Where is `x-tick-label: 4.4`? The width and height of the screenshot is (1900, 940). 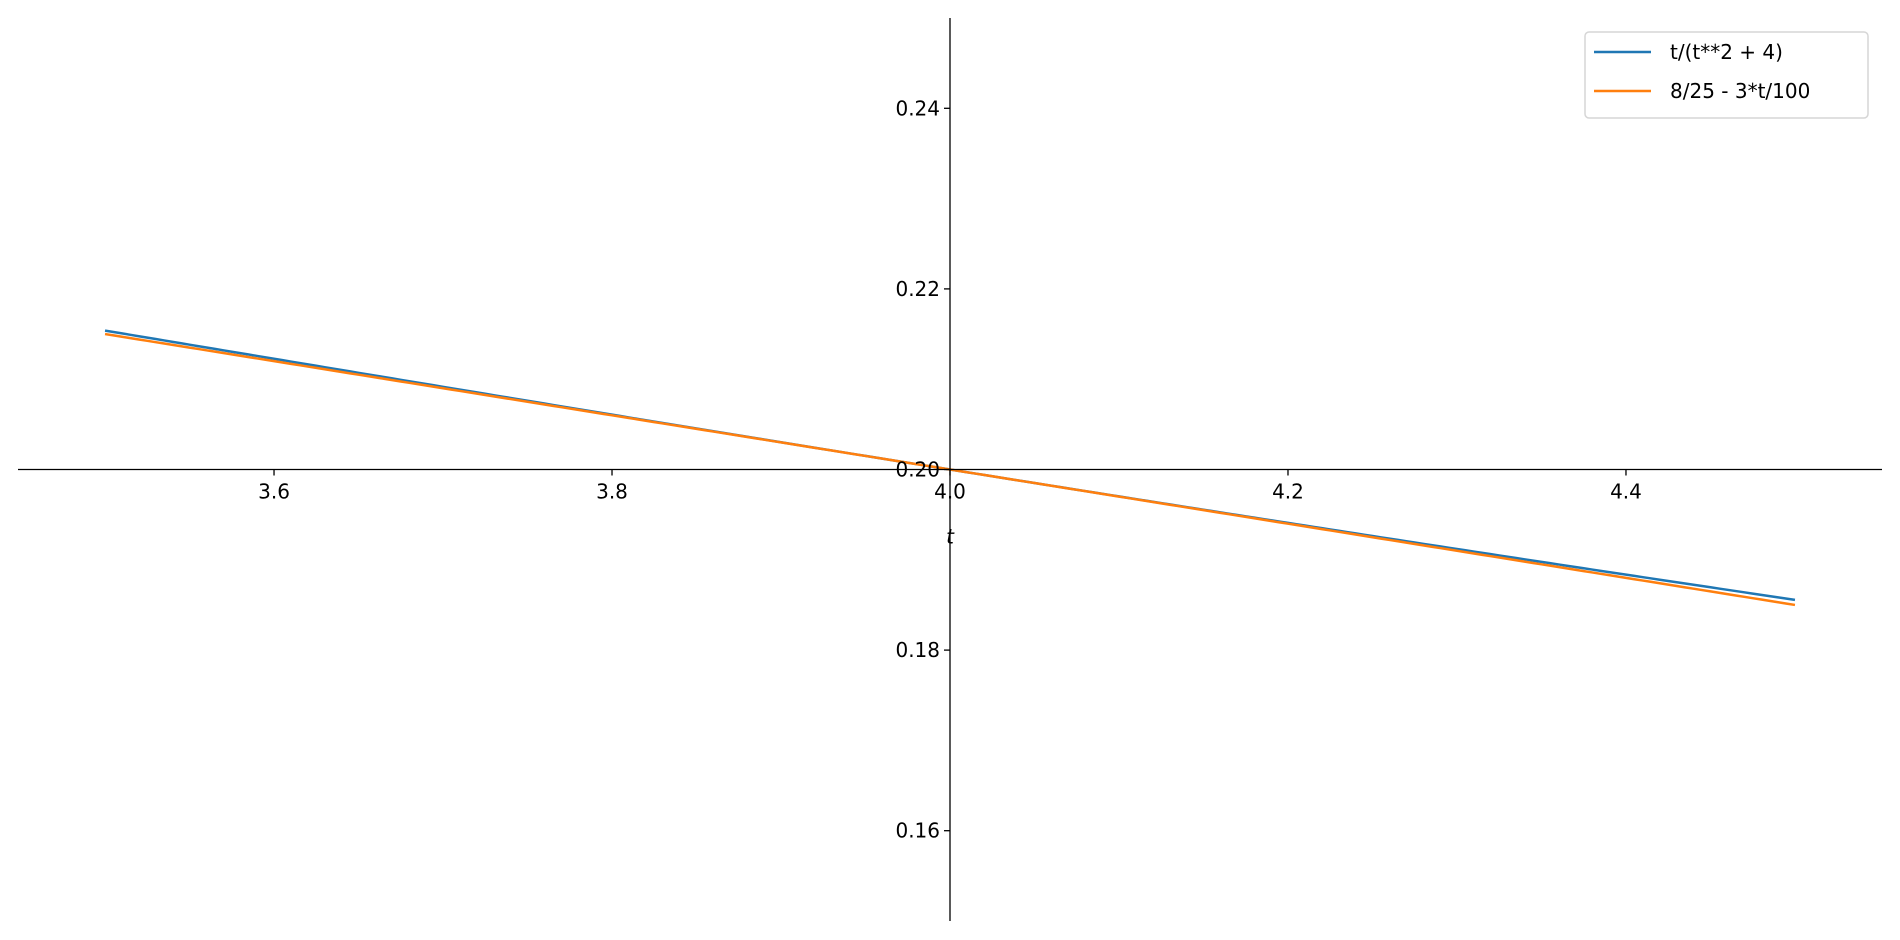
x-tick-label: 4.4 is located at coordinates (1626, 492).